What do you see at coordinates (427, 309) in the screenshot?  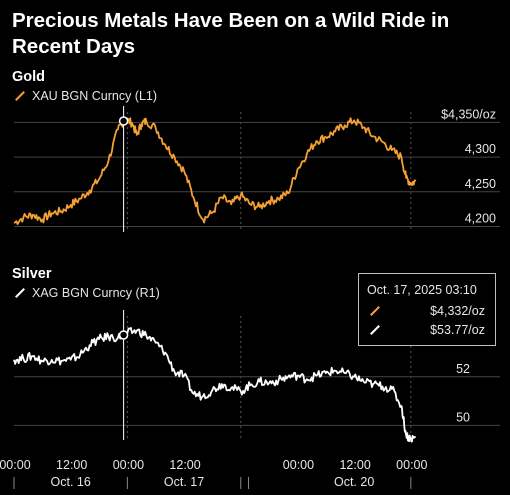 I see `crosshair-tooltip: Oct. 17, 2025 03:10 $4,332/oz $53.77/oz` at bounding box center [427, 309].